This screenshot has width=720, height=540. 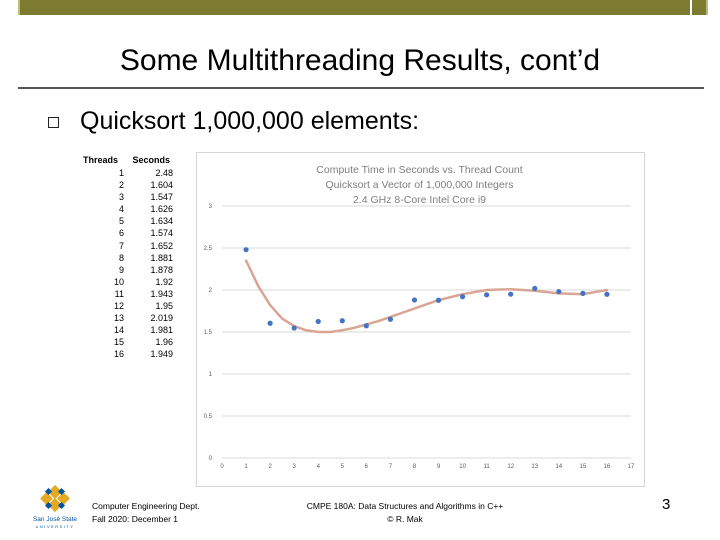 What do you see at coordinates (121, 245) in the screenshot?
I see `cell-threads: 7` at bounding box center [121, 245].